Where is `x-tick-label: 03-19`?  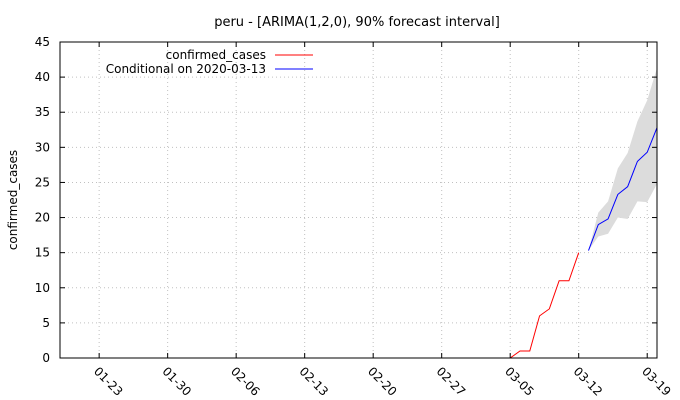 x-tick-label: 03-19 is located at coordinates (656, 381).